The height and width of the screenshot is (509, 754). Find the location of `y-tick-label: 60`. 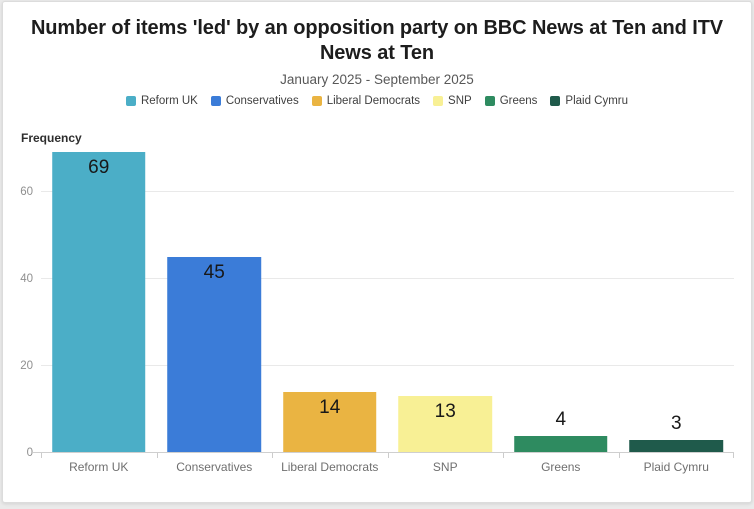

y-tick-label: 60 is located at coordinates (26, 191).